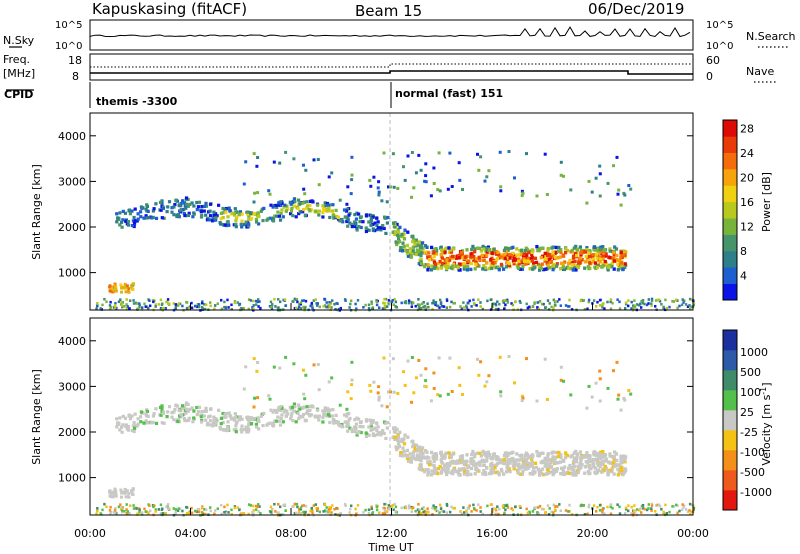  I want to click on cpid-label: CPID, so click(18, 94).